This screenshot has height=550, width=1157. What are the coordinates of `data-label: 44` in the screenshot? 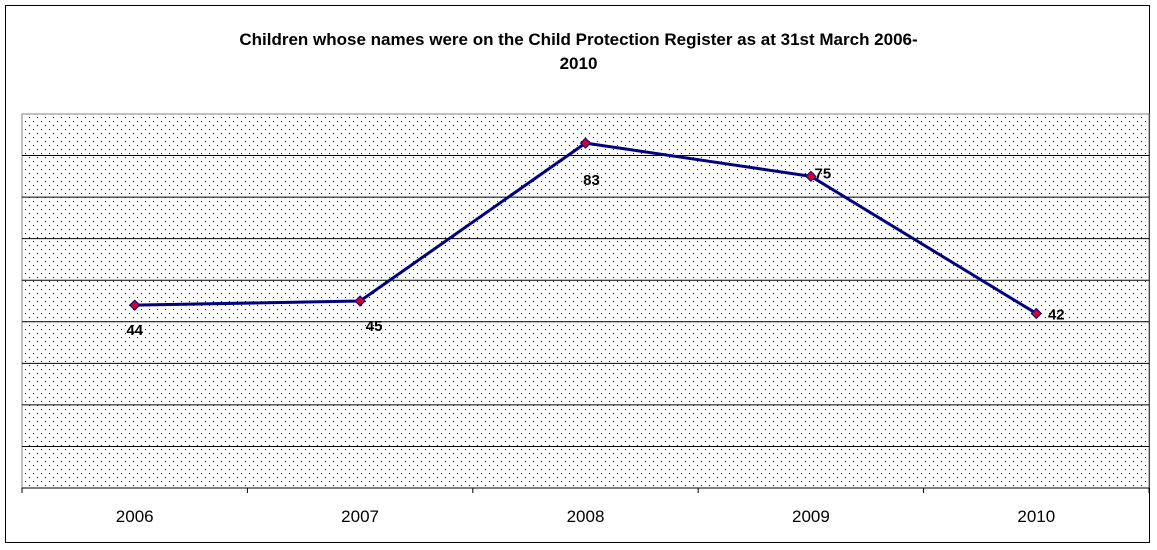 It's located at (134, 330).